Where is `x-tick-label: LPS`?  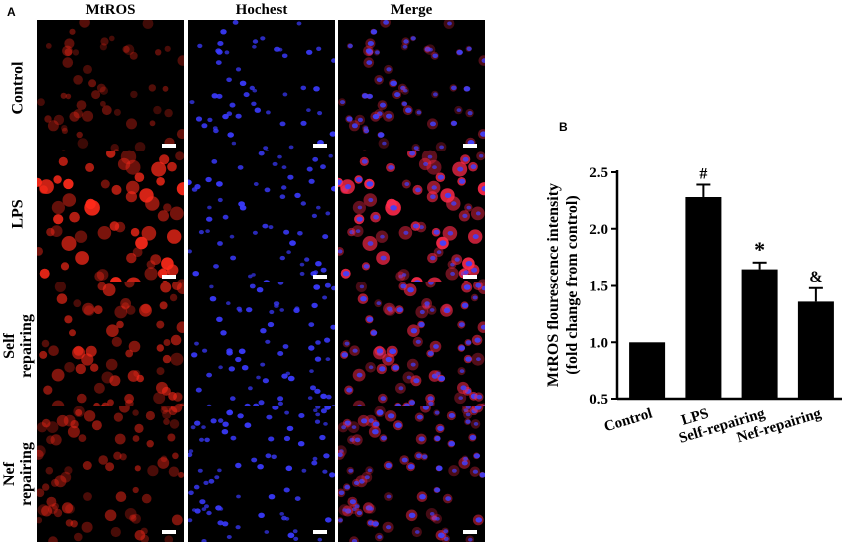
x-tick-label: LPS is located at coordinates (695, 417).